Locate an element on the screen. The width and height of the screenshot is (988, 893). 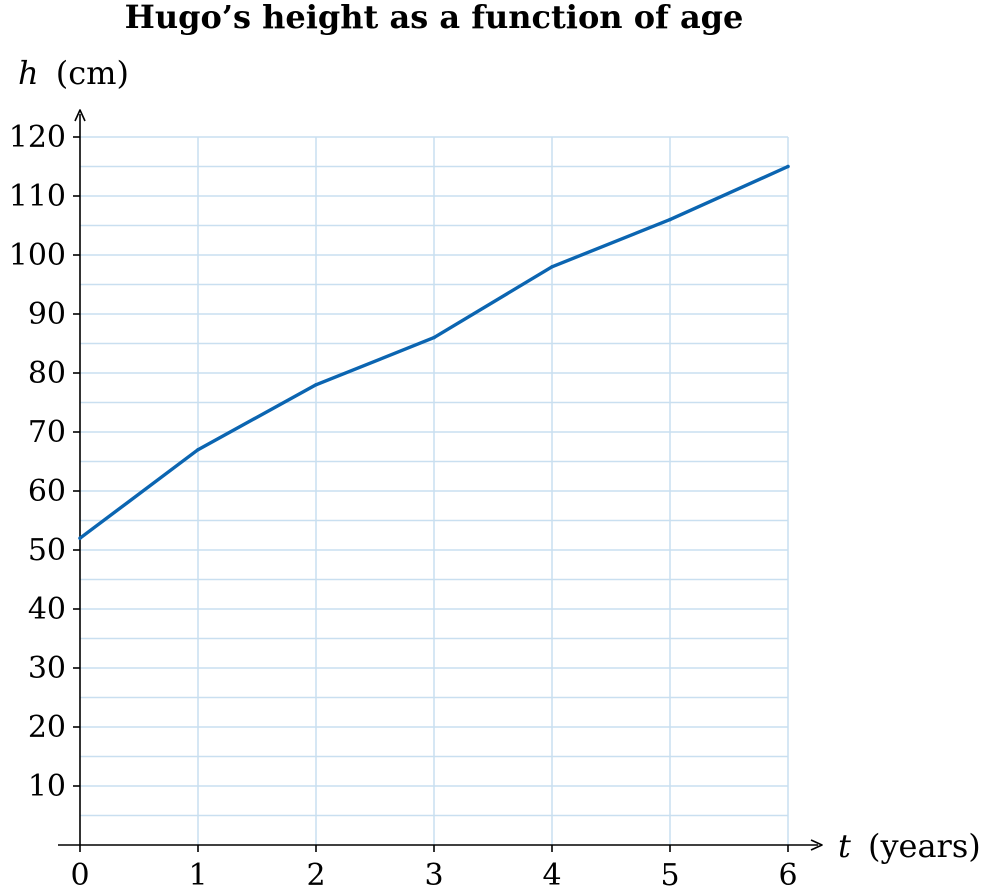
x-tick-label: 1 is located at coordinates (197, 875).